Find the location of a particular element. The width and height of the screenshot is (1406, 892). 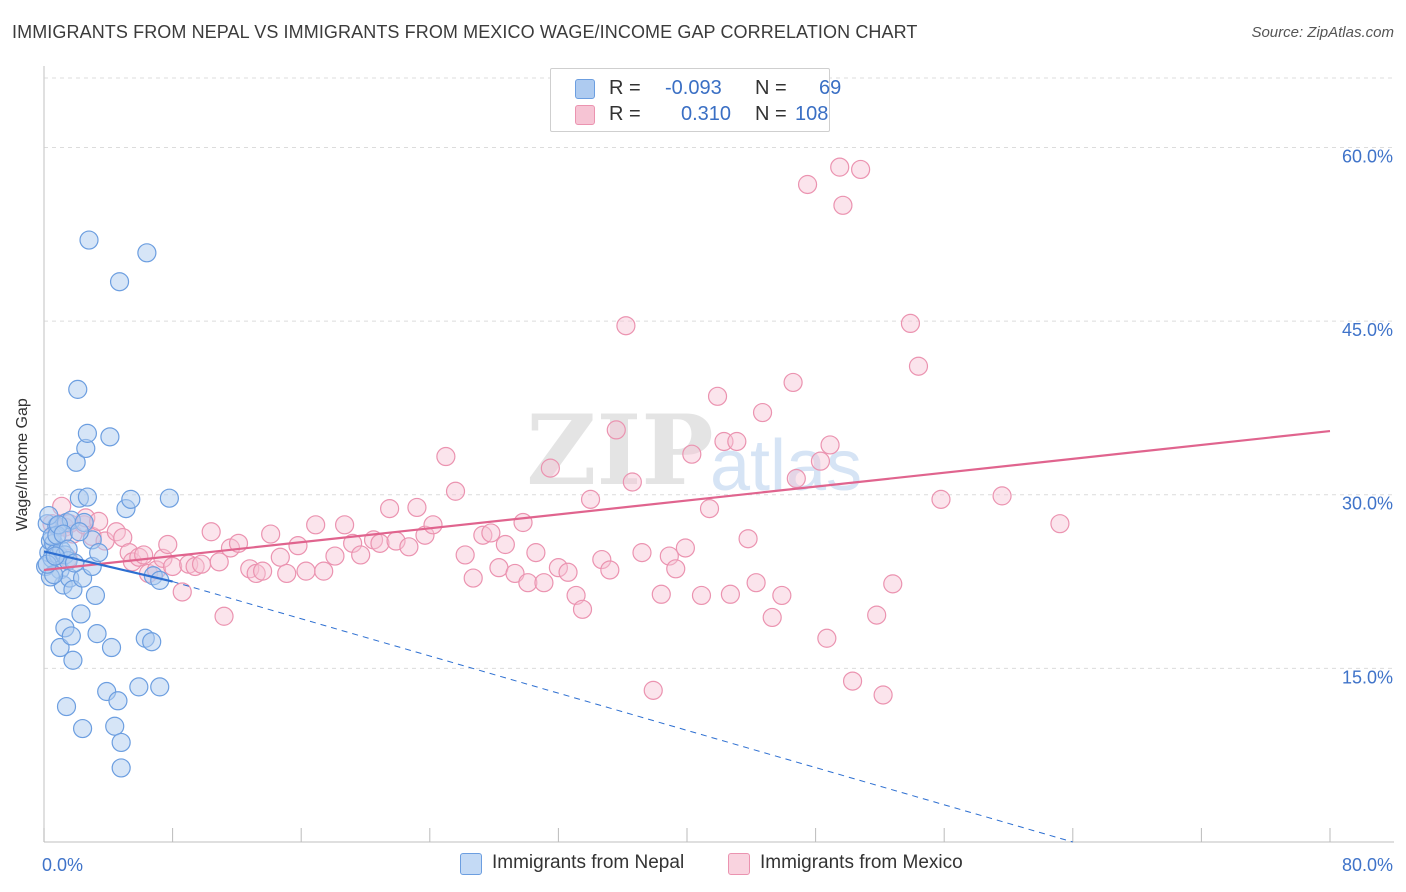

mexico-trend-line is located at coordinates (687, 500).